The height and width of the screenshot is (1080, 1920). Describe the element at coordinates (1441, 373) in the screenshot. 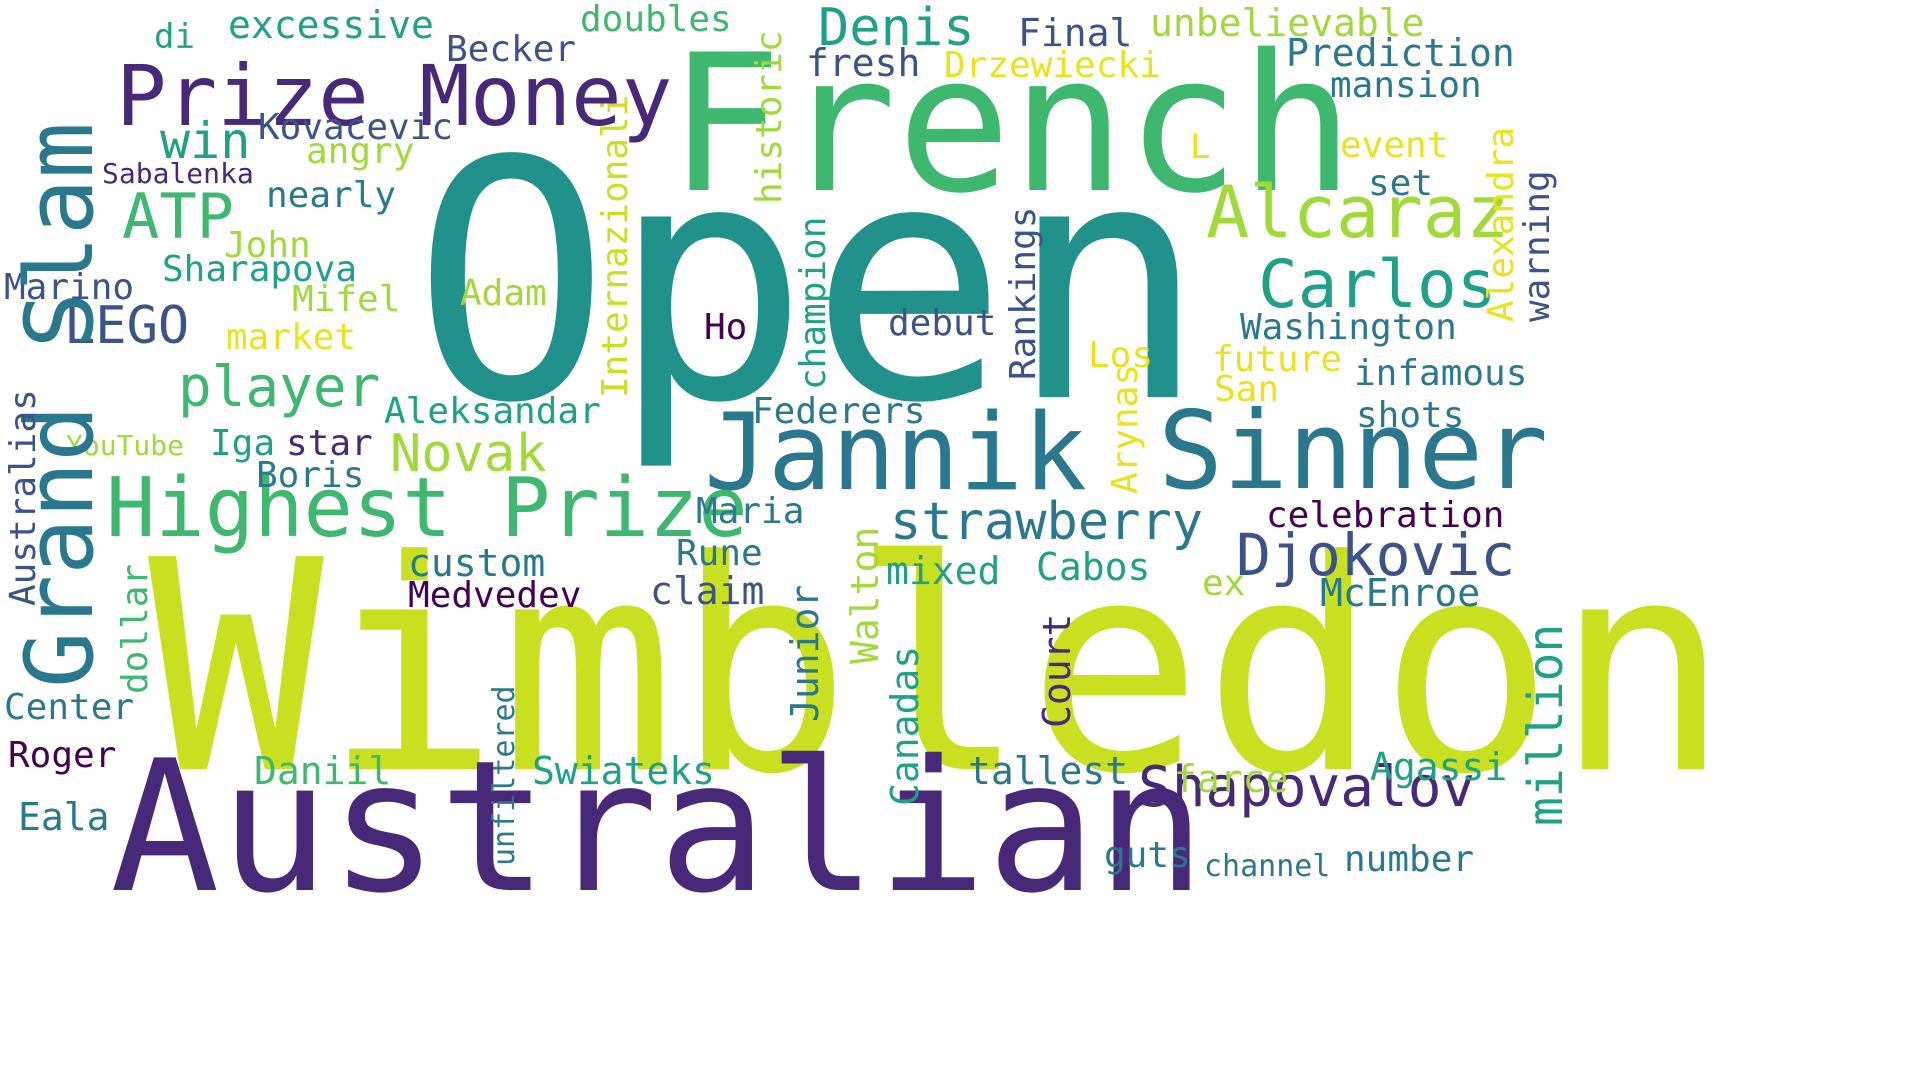

I see `word-infamous: infamous` at that location.